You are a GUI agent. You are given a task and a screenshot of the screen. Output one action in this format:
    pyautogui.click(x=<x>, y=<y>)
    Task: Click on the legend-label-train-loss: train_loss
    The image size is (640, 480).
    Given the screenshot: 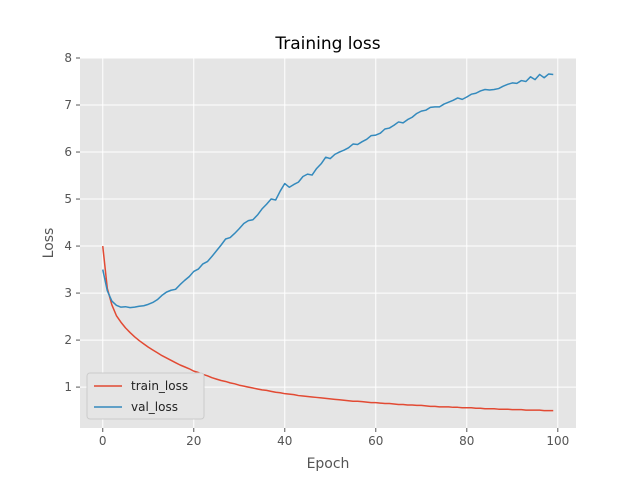 What is the action you would take?
    pyautogui.click(x=159, y=386)
    